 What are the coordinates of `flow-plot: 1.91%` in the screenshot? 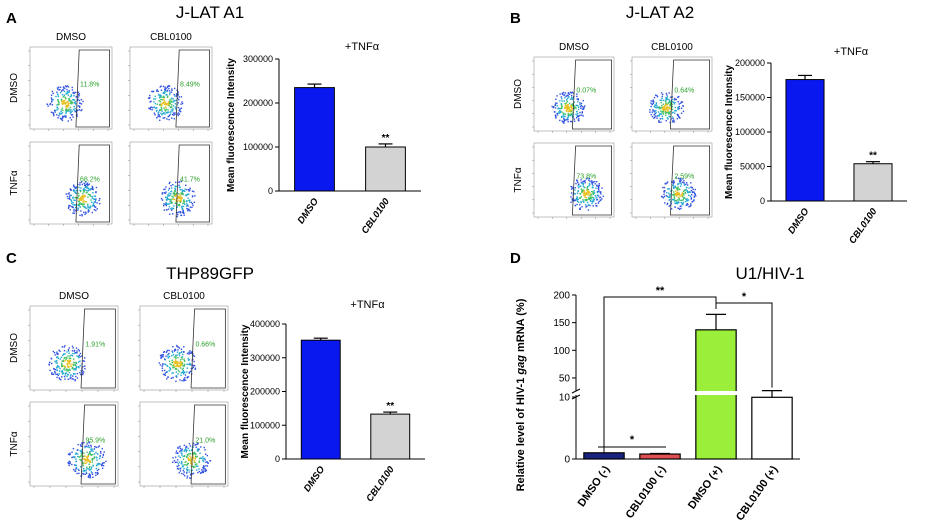 It's located at (73, 348).